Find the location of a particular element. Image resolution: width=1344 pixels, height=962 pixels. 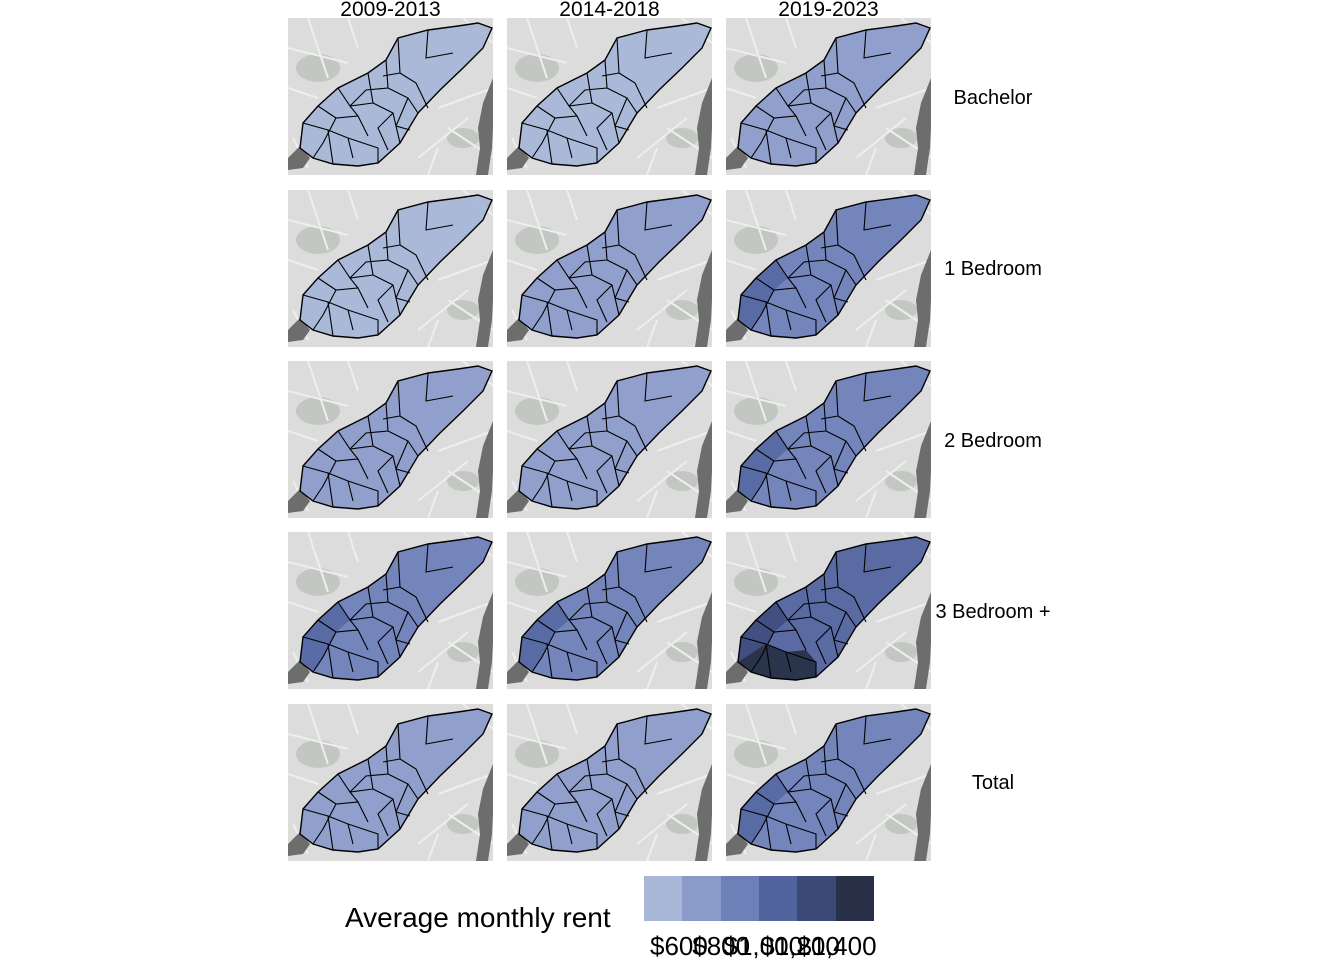

legend-tick-label: $1,400 is located at coordinates (837, 946).